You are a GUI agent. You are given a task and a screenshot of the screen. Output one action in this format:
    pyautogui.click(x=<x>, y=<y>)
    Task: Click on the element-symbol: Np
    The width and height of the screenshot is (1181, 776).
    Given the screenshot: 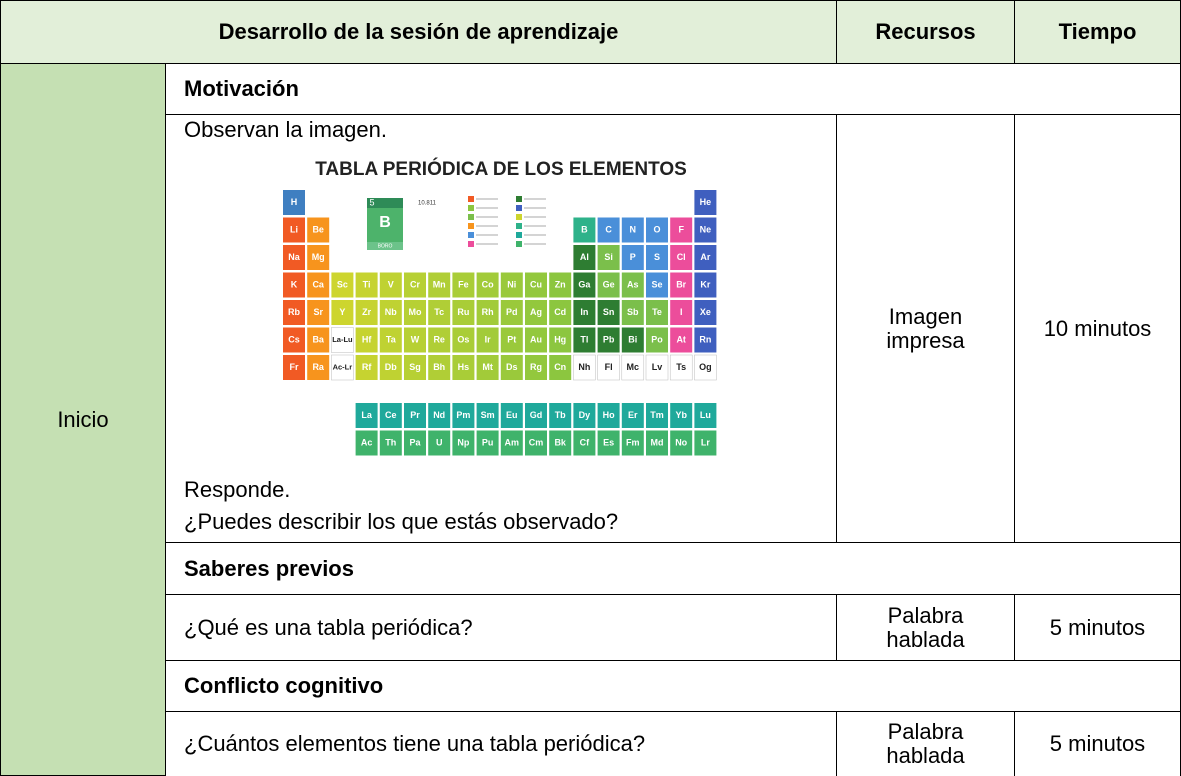 What is the action you would take?
    pyautogui.click(x=463, y=442)
    